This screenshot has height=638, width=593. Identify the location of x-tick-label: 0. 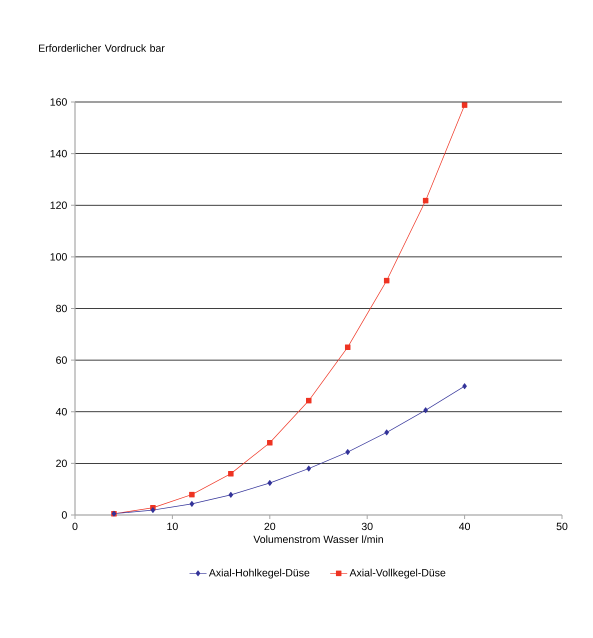
(75, 526).